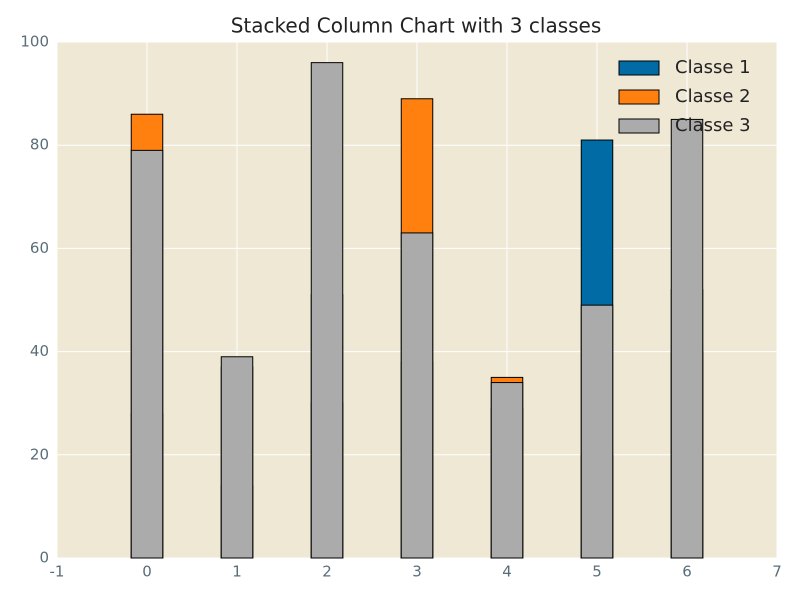 The image size is (800, 600). I want to click on legend-label: Classe 3, so click(713, 125).